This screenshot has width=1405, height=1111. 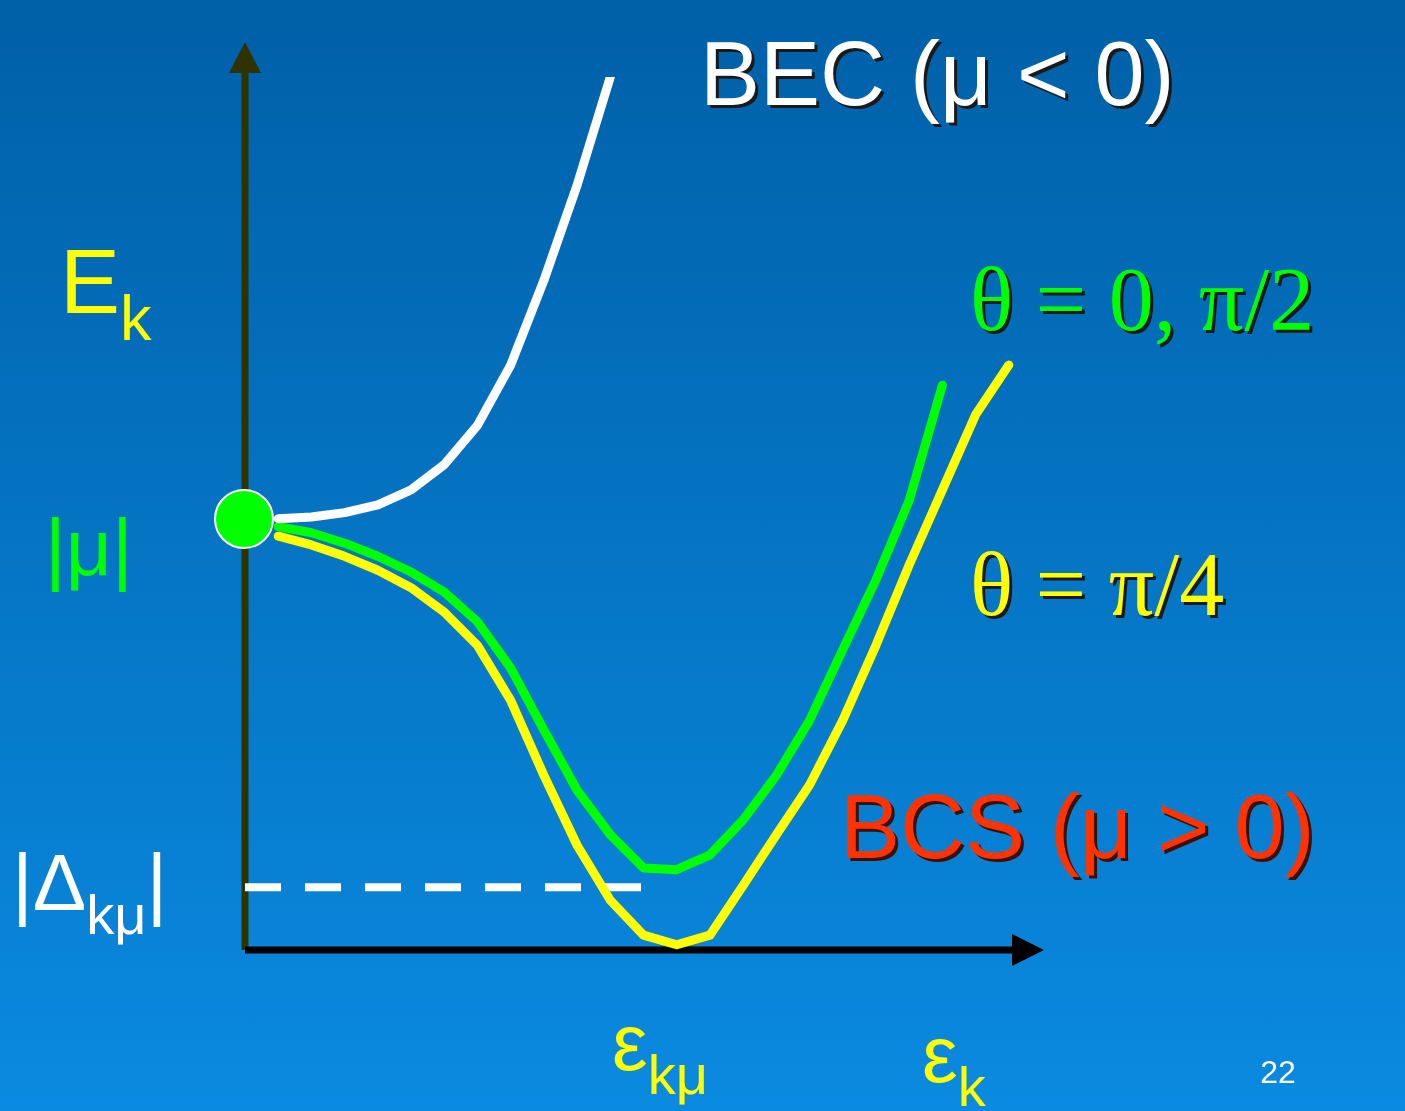 I want to click on text: 22, so click(x=1278, y=1072).